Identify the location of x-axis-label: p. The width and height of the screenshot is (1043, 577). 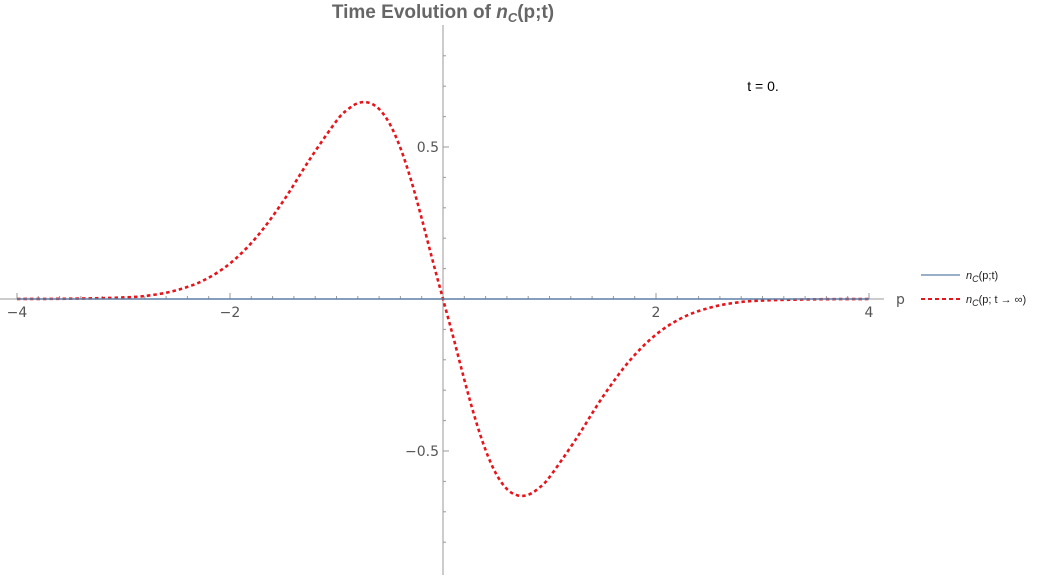
(900, 300).